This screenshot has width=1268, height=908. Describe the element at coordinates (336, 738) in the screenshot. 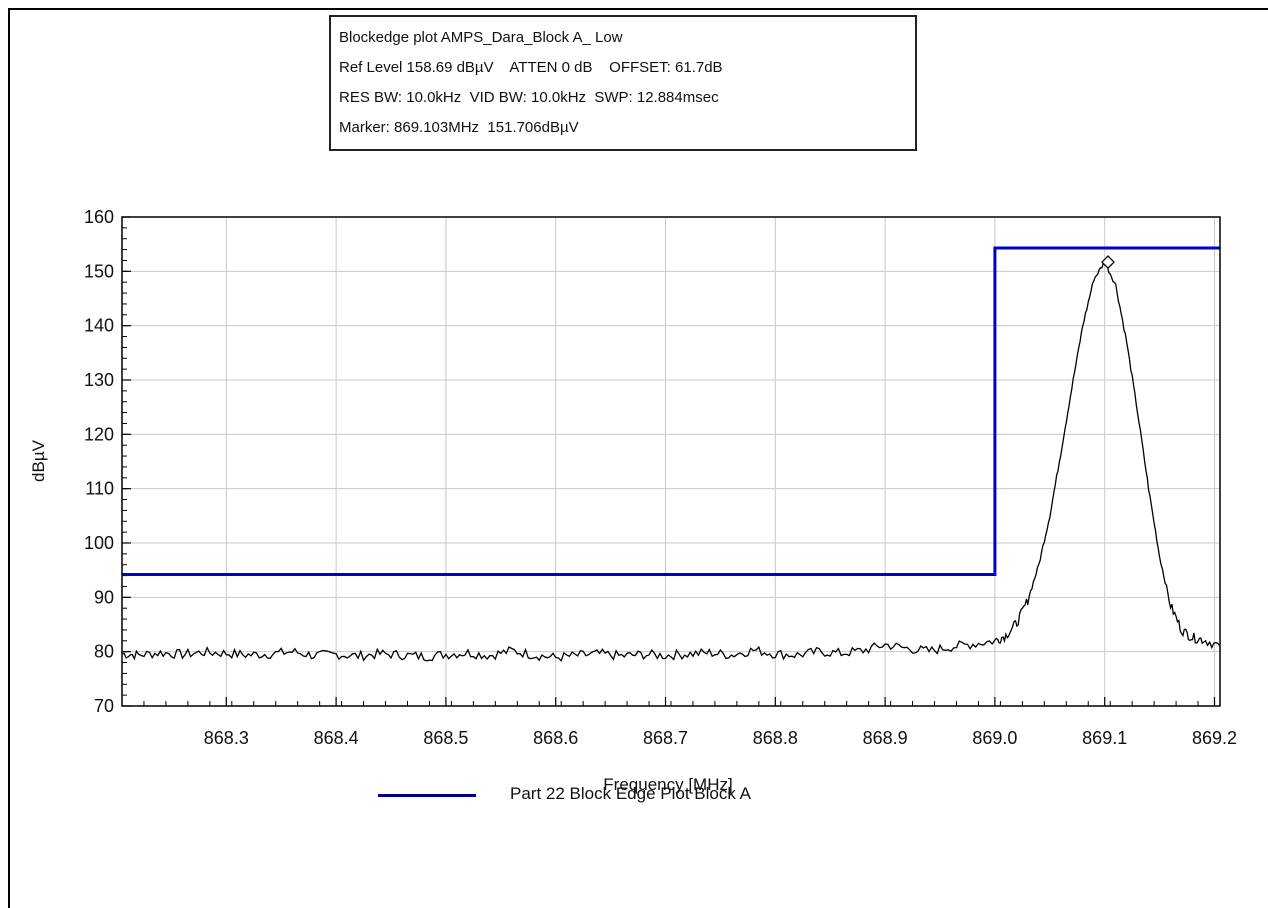

I see `x-tick-label: 868.4` at that location.